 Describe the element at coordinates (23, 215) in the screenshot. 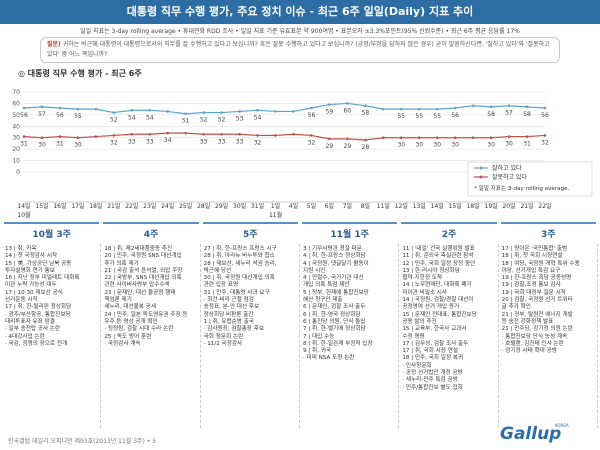

I see `month-label: 10월` at that location.